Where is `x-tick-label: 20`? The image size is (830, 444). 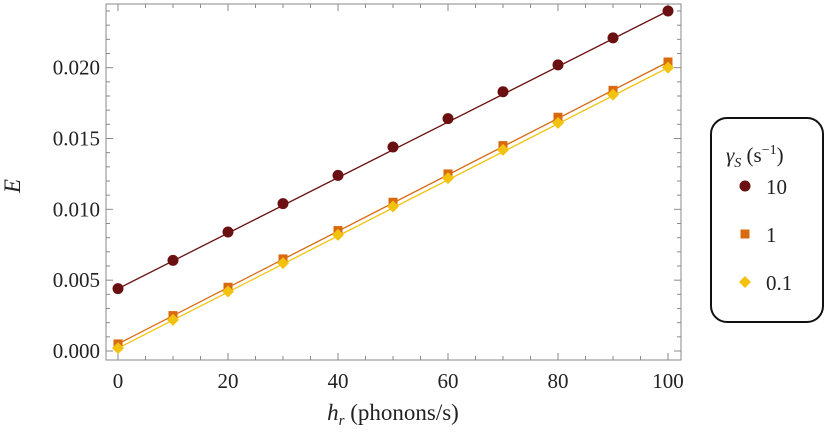
x-tick-label: 20 is located at coordinates (228, 381).